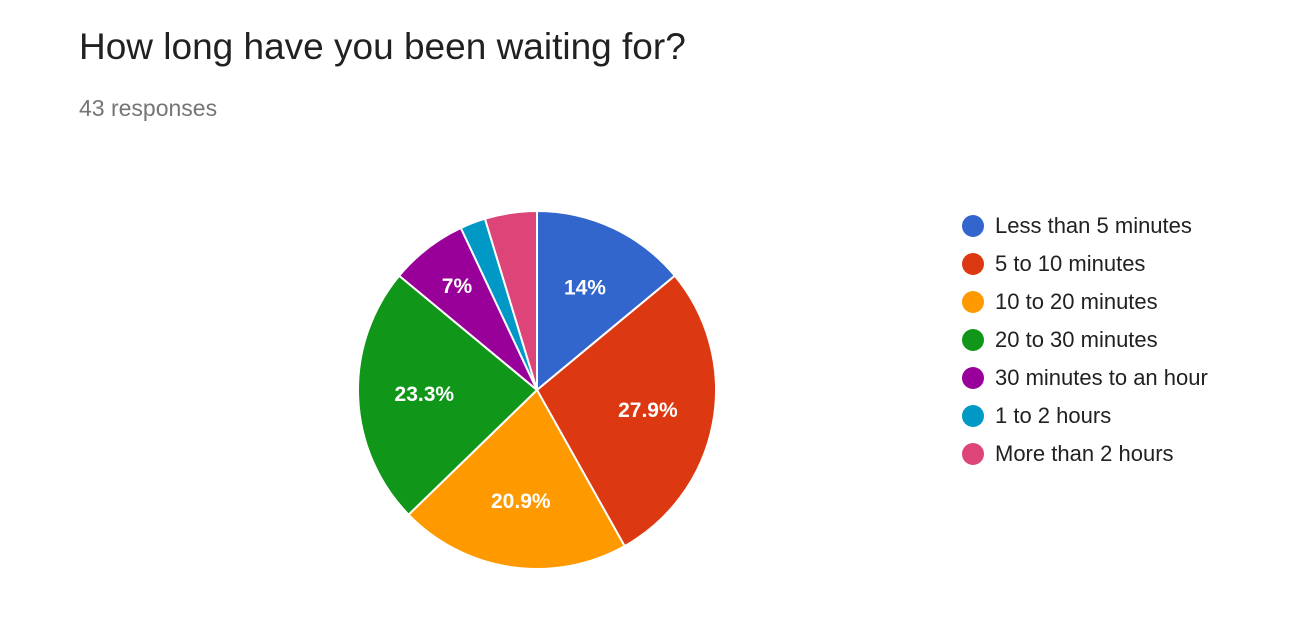 The height and width of the screenshot is (624, 1314). I want to click on pie-data-label-20-to-30-minutes: 23.3%, so click(425, 394).